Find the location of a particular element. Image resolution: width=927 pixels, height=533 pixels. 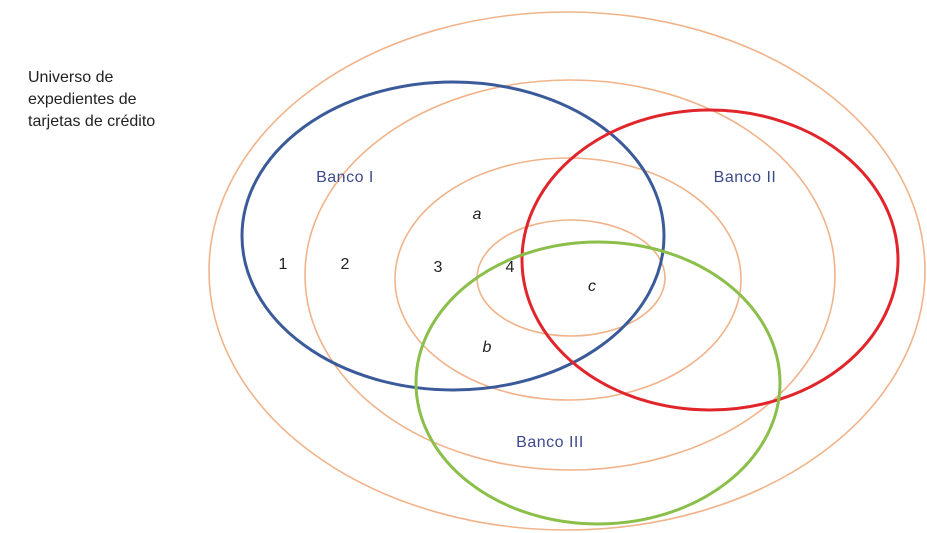

stratum-label: 2 is located at coordinates (345, 264).